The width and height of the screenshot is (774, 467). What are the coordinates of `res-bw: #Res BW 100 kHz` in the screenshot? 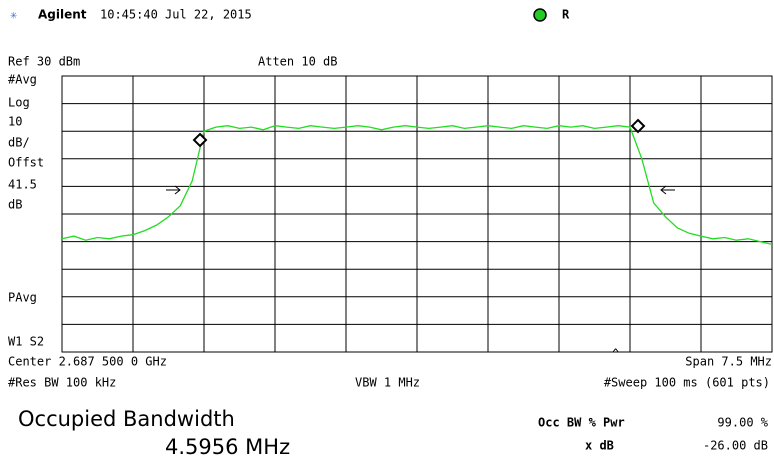 It's located at (62, 383).